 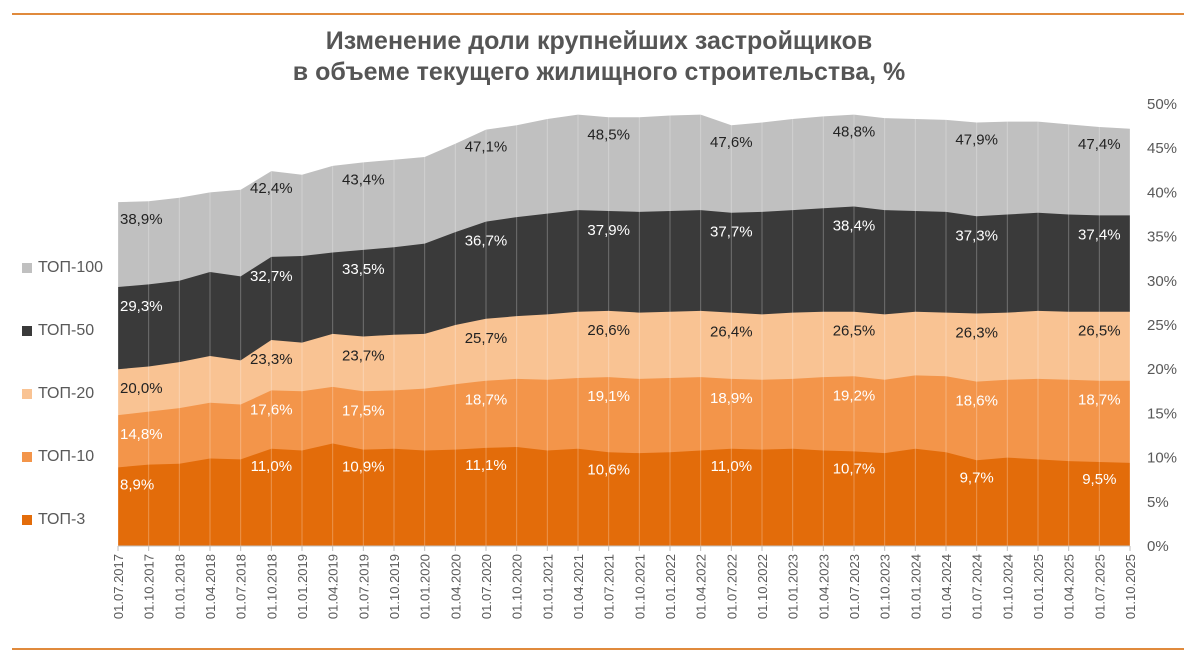 What do you see at coordinates (363, 179) in the screenshot?
I see `data-label-топ-100: 43,4%` at bounding box center [363, 179].